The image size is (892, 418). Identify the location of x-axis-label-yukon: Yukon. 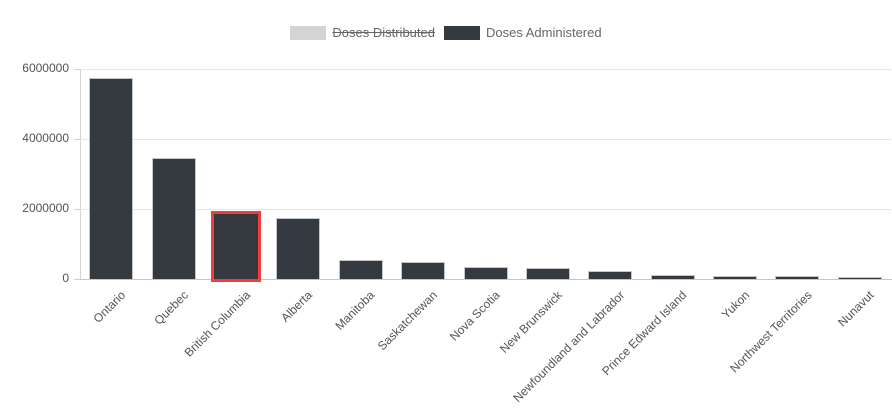
(735, 305).